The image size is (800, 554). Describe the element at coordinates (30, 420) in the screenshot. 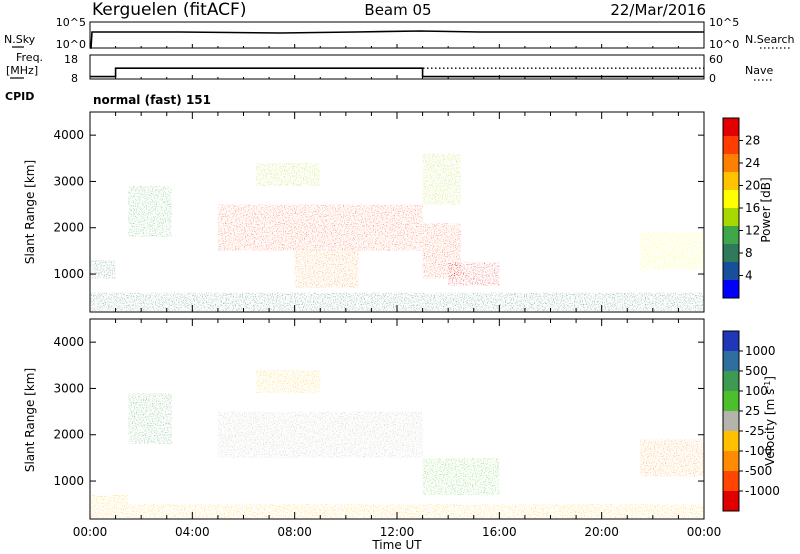

I see `velocity-ylabel: Slant Range [km]` at that location.